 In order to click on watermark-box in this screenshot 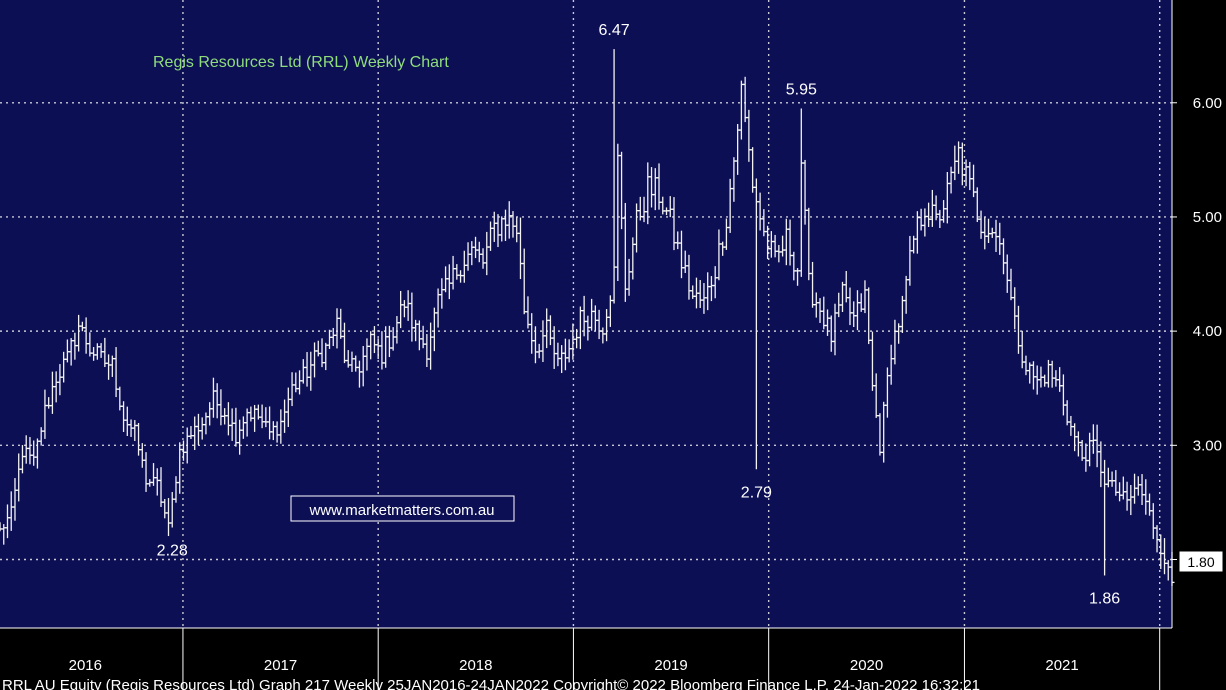, I will do `click(402, 508)`.